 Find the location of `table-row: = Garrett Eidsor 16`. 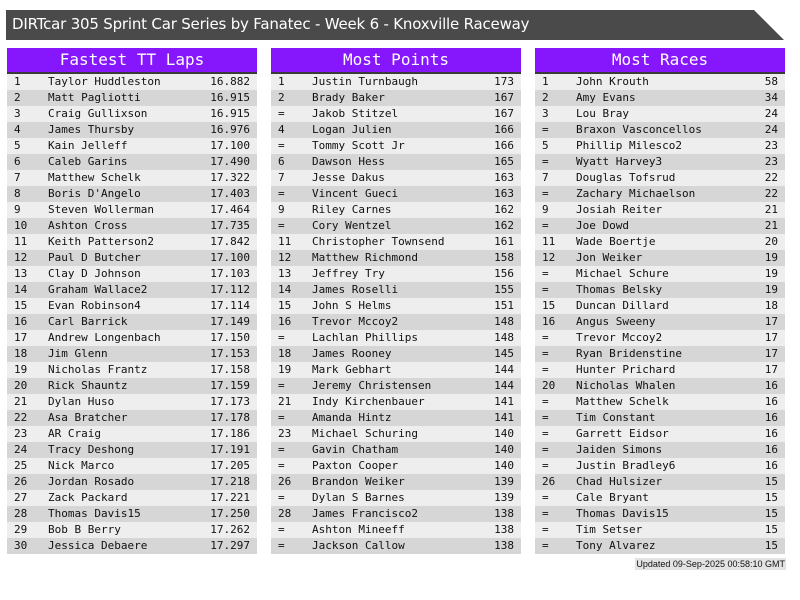

table-row: = Garrett Eidsor 16 is located at coordinates (660, 434).